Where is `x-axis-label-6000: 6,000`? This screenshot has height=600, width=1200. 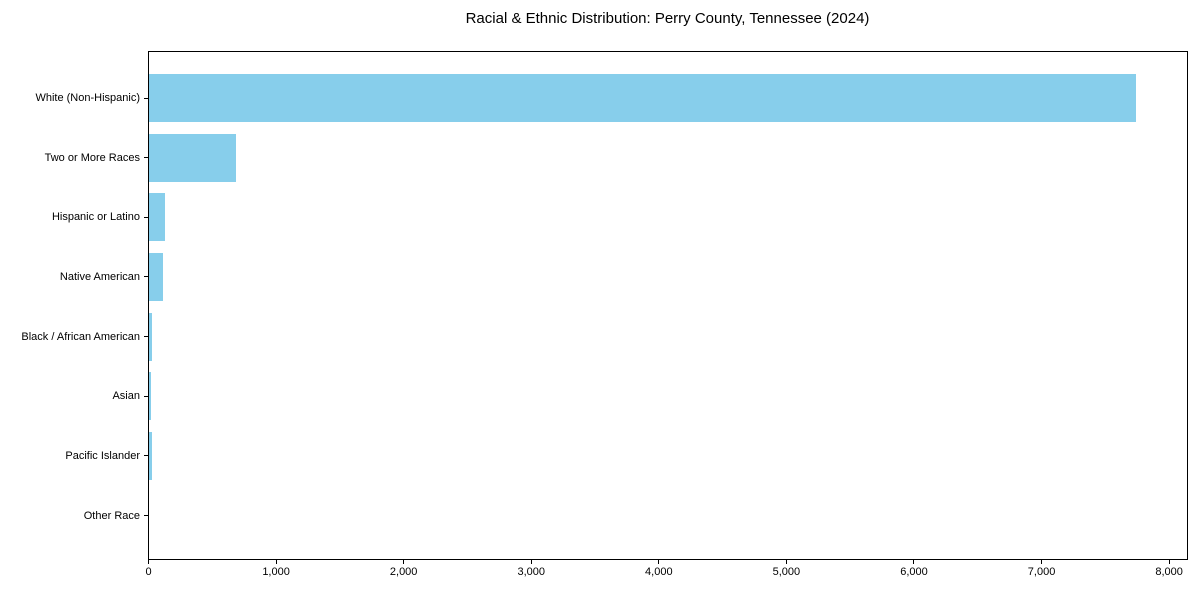
x-axis-label-6000: 6,000 is located at coordinates (914, 572).